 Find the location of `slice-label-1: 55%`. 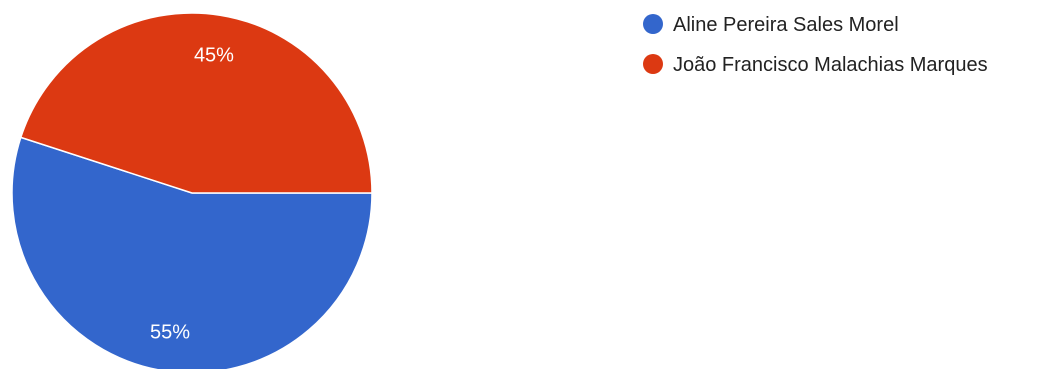

slice-label-1: 55% is located at coordinates (170, 333).